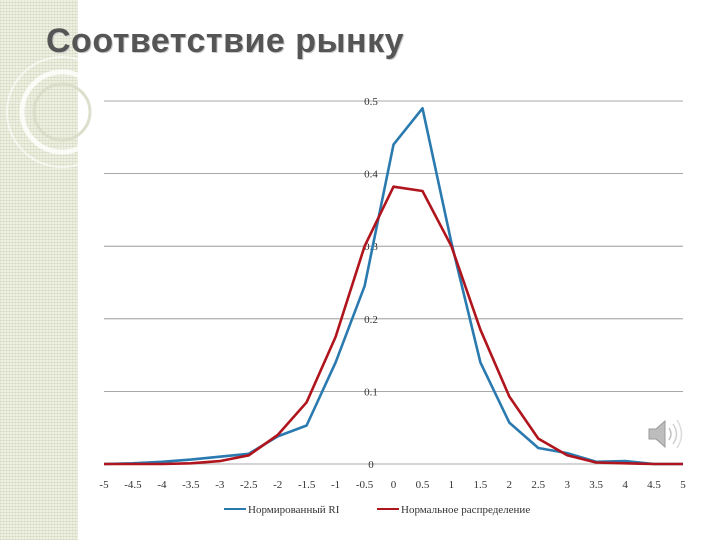 This screenshot has width=720, height=540. Describe the element at coordinates (307, 485) in the screenshot. I see `x-tick-label: -1.5` at that location.